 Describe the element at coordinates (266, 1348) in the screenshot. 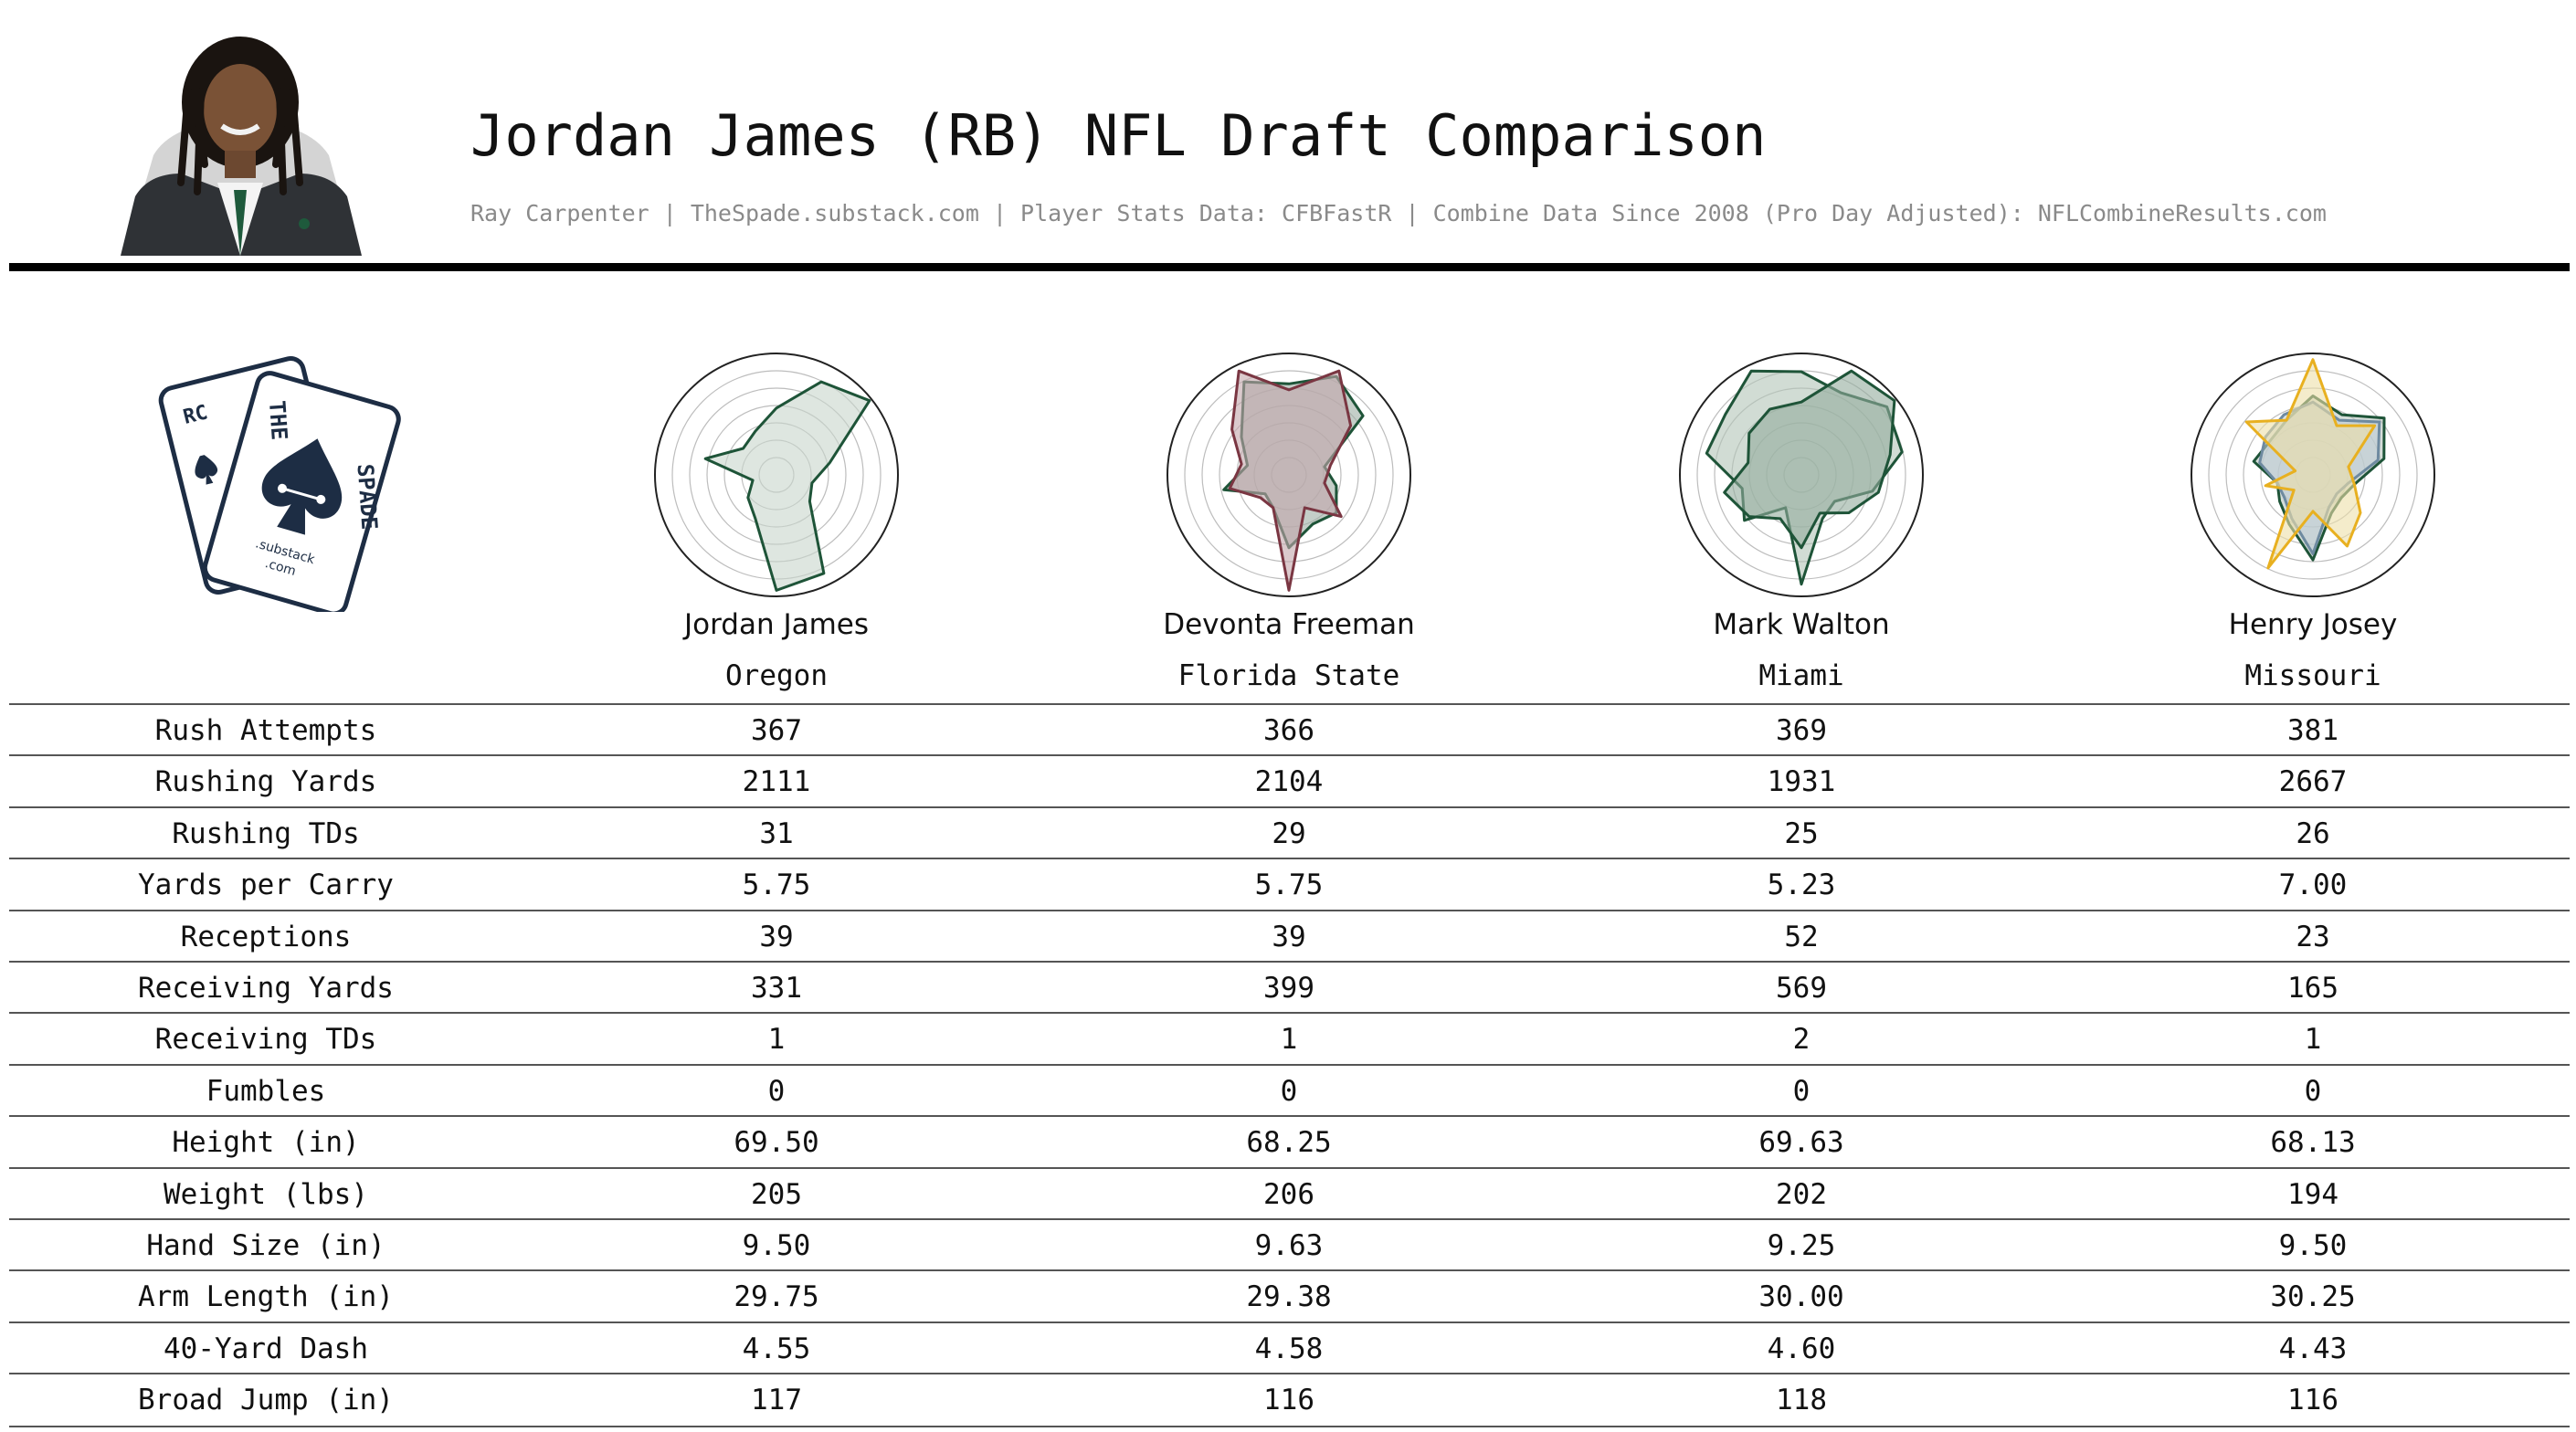

I see `row-label: 40-Yard Dash` at that location.